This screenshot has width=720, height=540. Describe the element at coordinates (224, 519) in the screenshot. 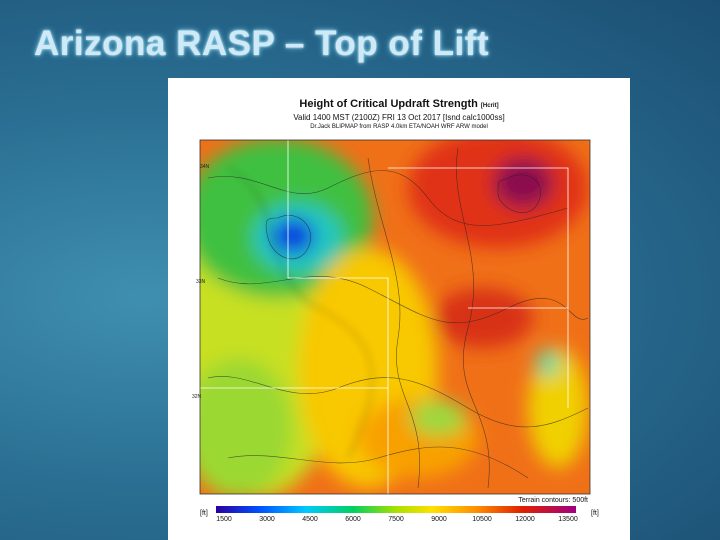

I see `colorbar-tick-label: 1500` at that location.